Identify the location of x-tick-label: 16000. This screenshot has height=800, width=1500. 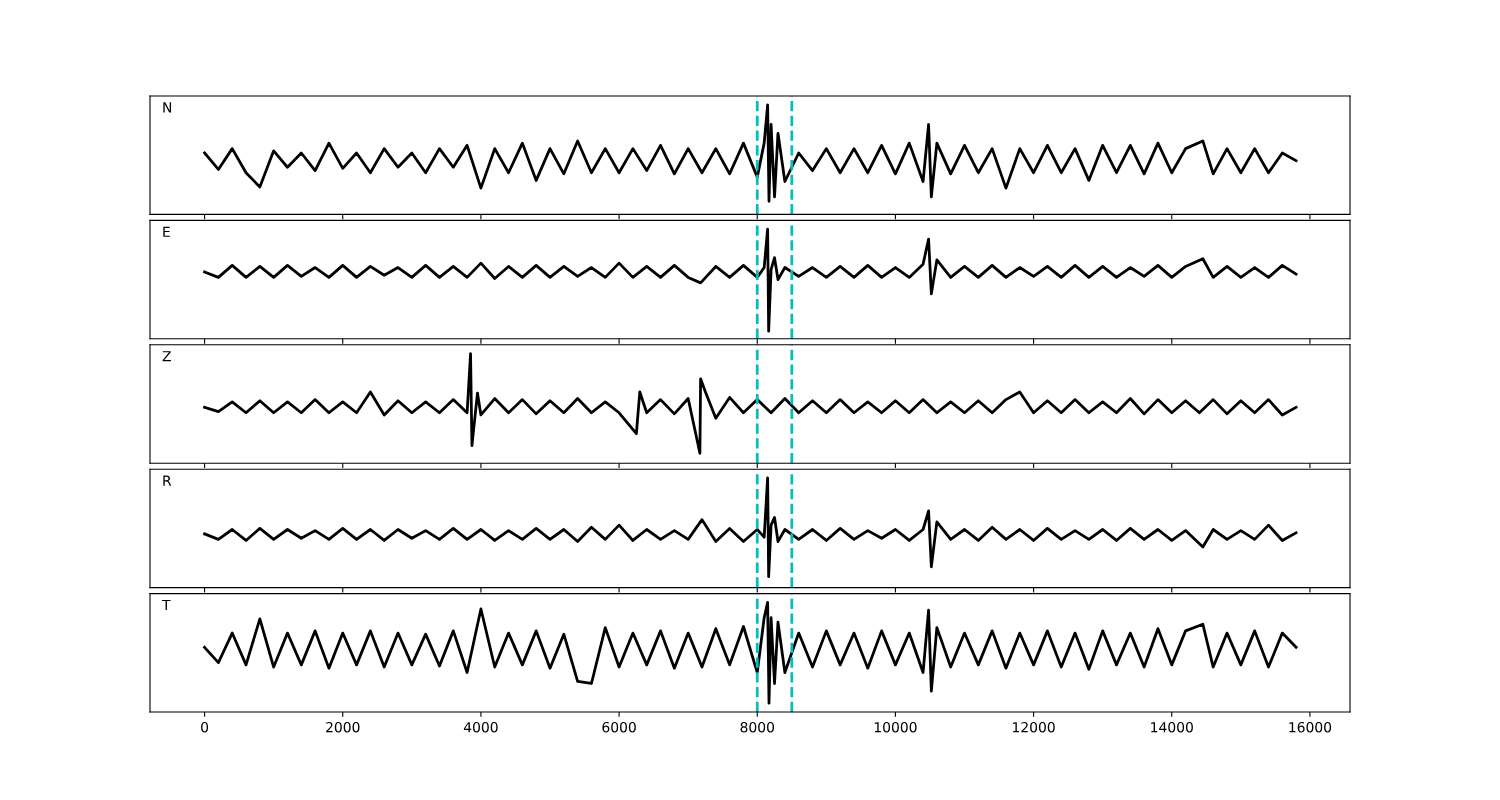
(1310, 727).